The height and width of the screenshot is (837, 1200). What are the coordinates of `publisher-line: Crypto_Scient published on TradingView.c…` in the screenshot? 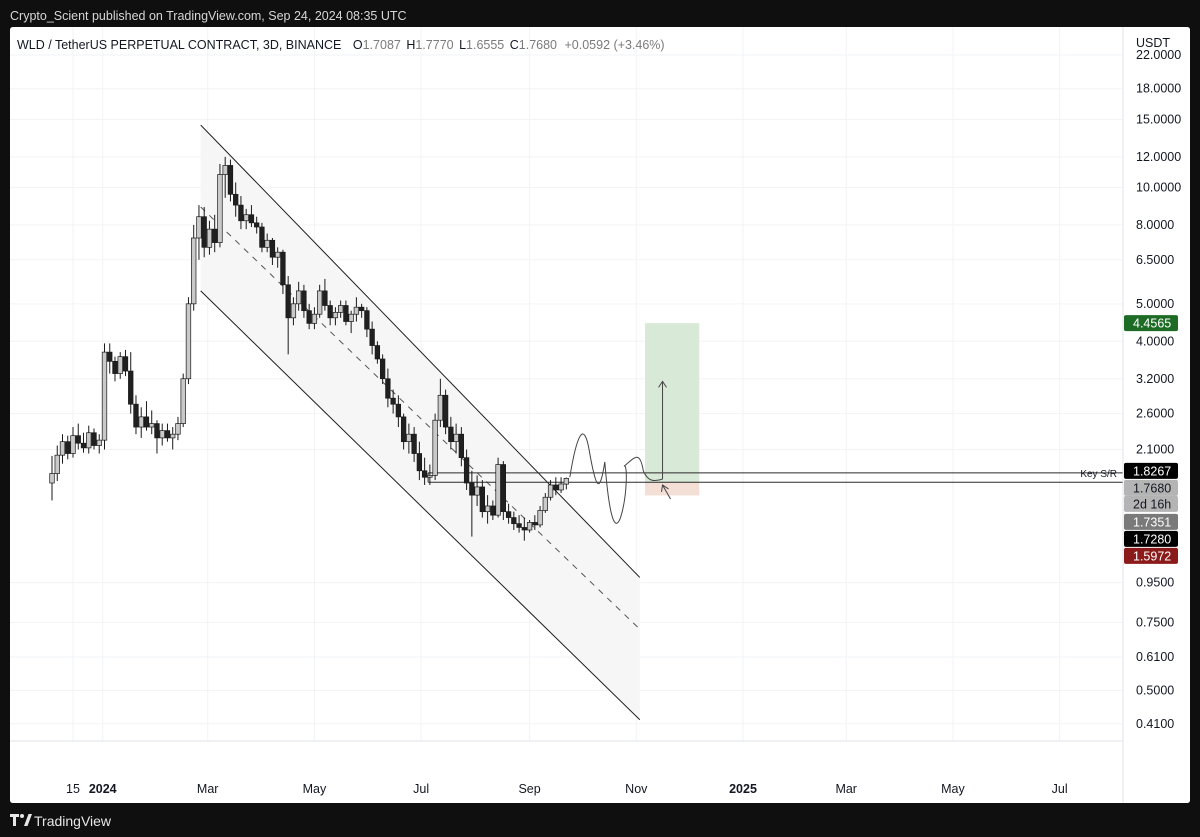 It's located at (208, 16).